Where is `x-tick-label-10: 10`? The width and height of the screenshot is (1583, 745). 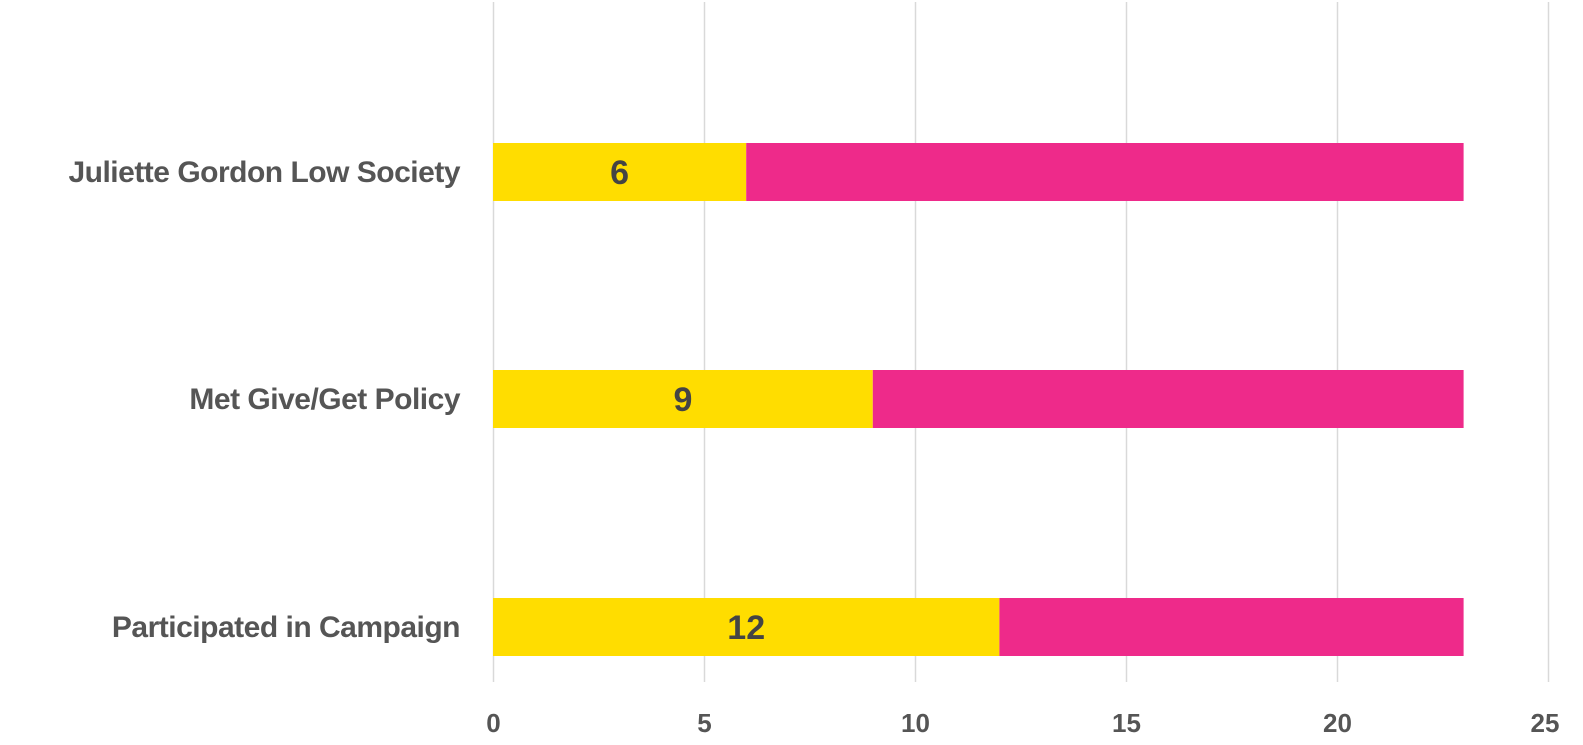 x-tick-label-10: 10 is located at coordinates (915, 723).